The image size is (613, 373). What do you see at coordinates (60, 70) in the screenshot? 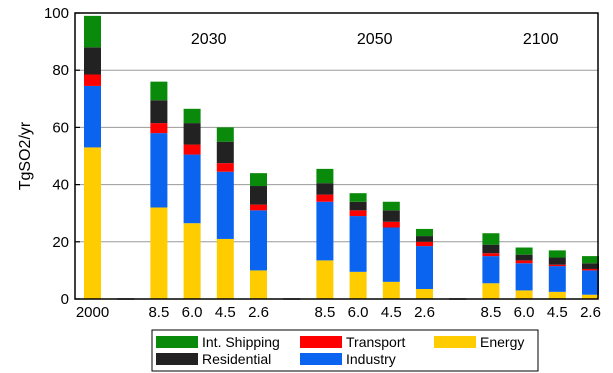
I see `y-tick-label-80: 80` at bounding box center [60, 70].